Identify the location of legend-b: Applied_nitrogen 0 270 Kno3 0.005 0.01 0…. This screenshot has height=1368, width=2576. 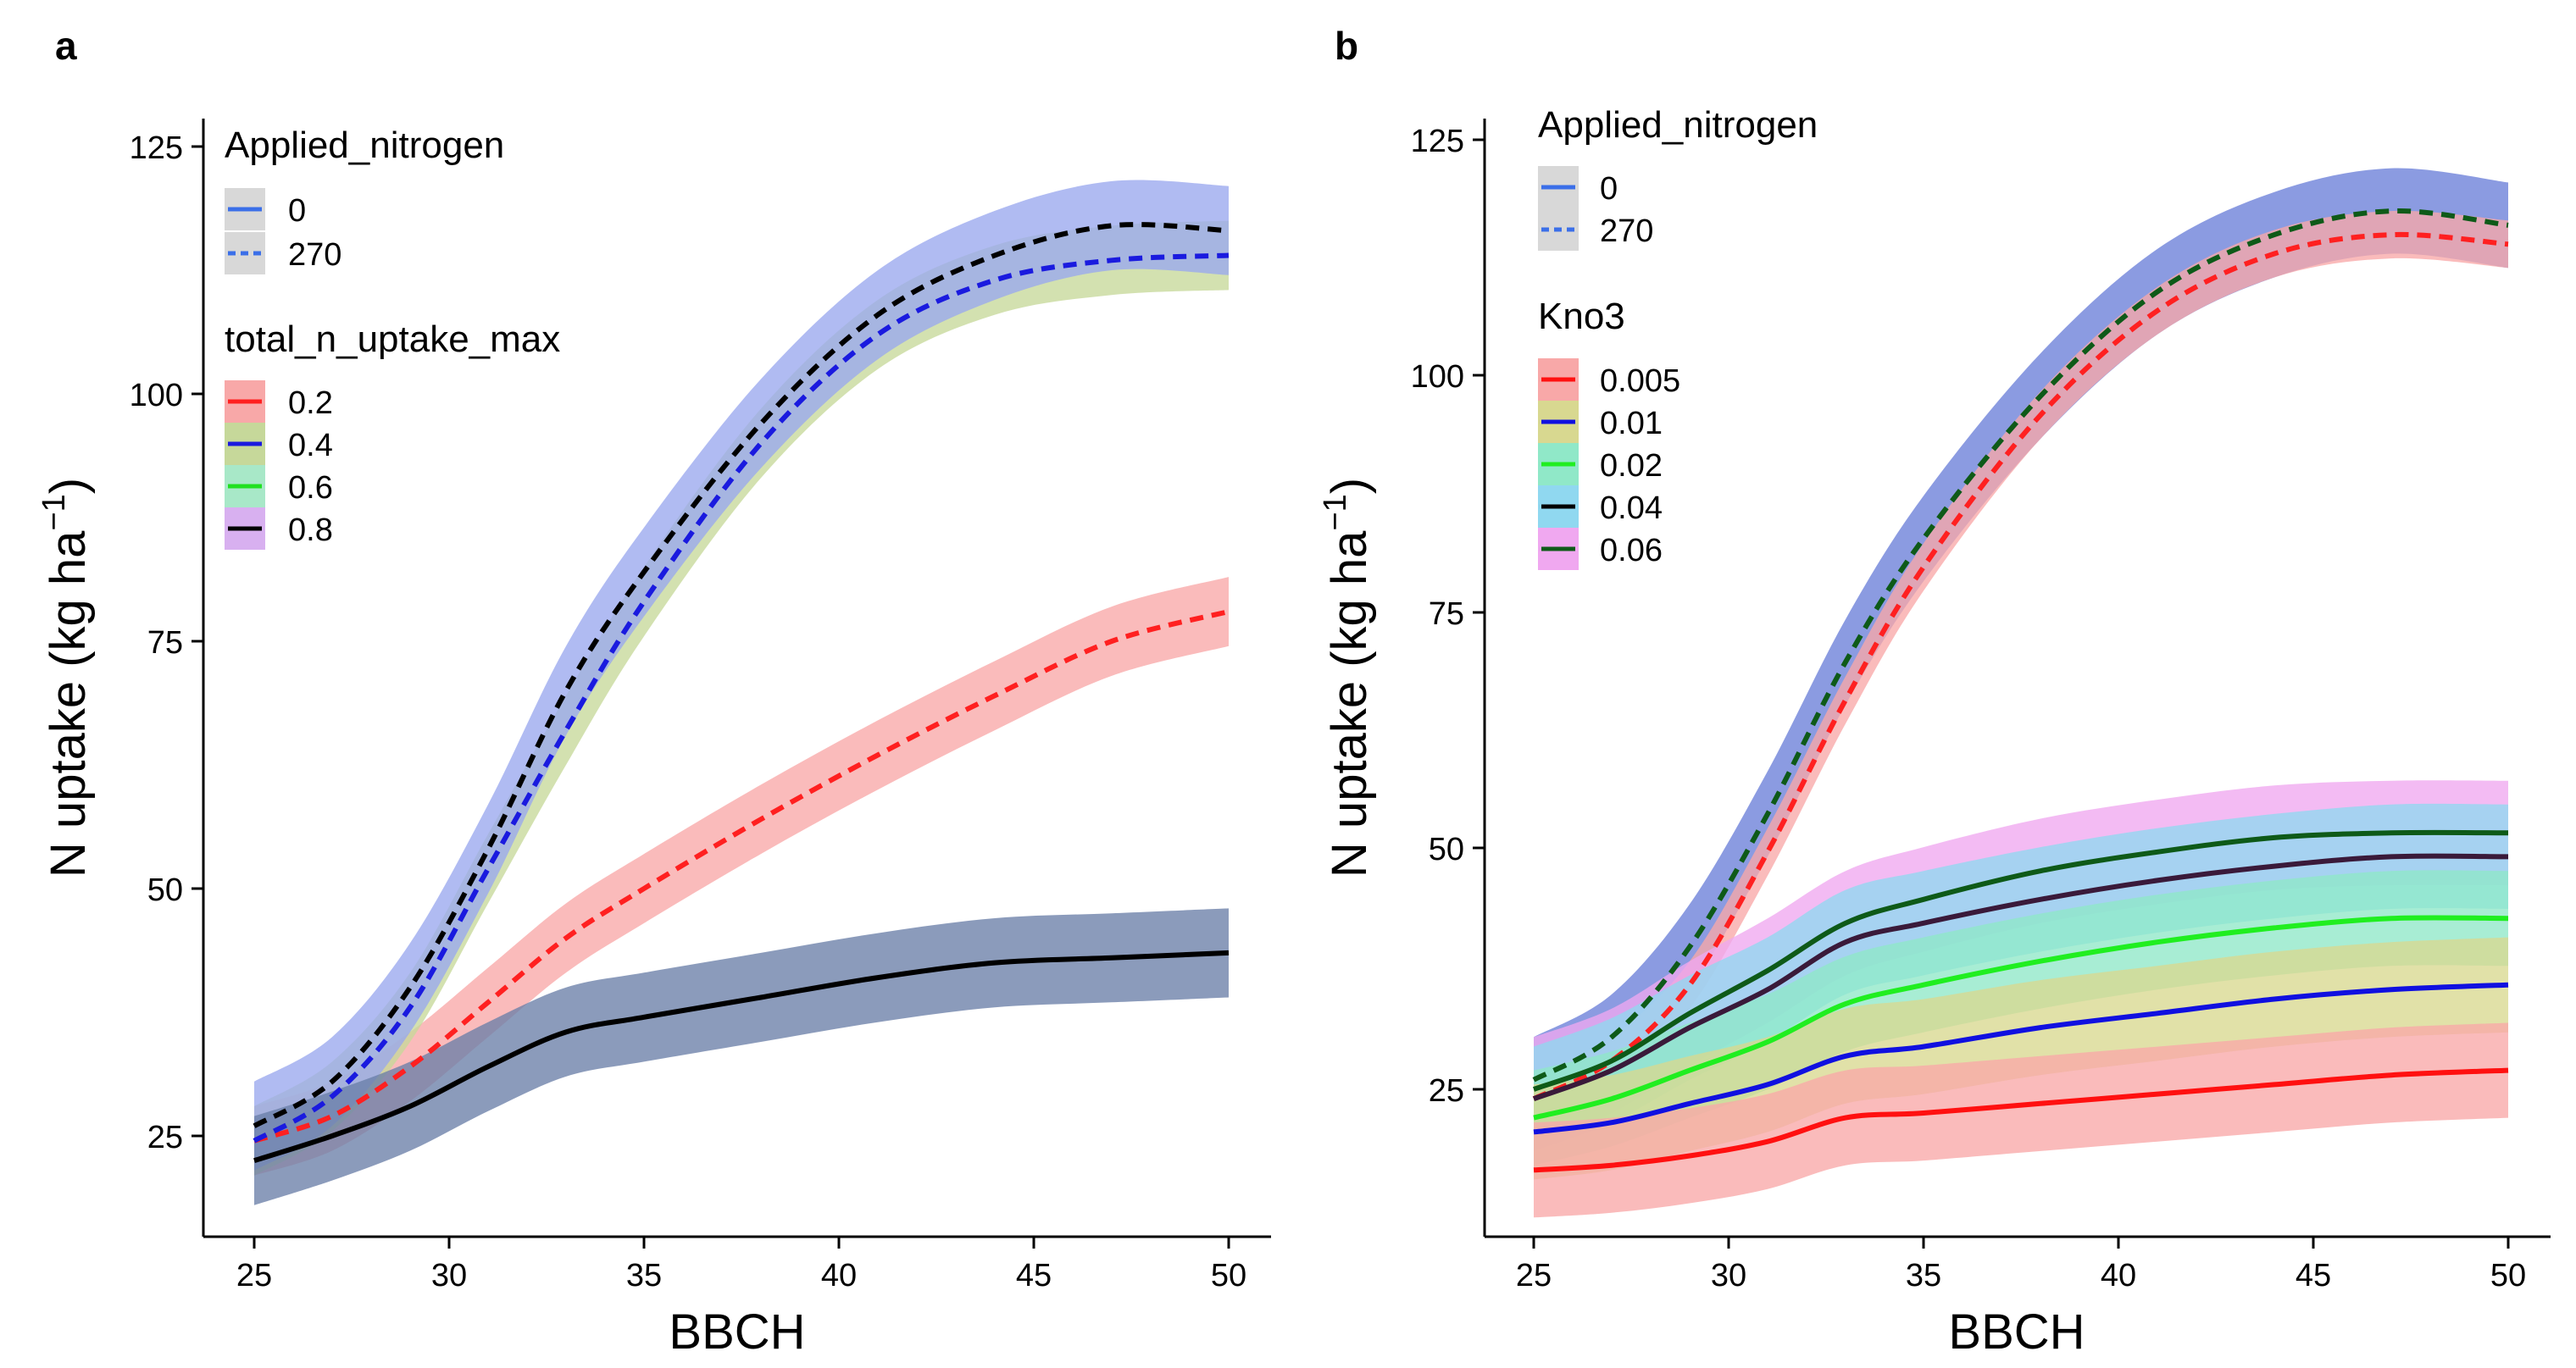
(1678, 337).